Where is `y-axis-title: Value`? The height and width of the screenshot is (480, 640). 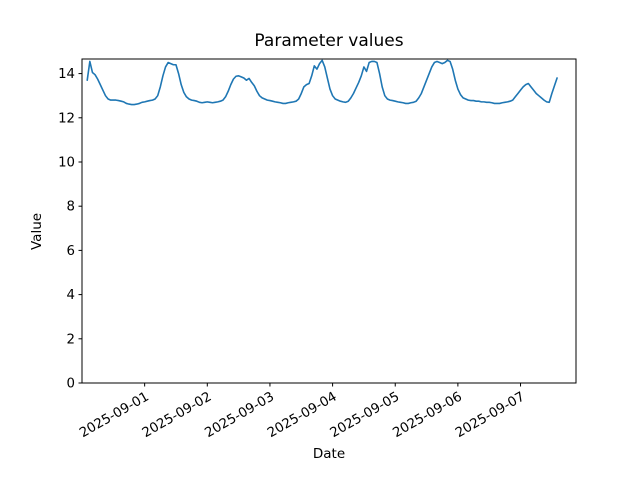
y-axis-title: Value is located at coordinates (37, 231).